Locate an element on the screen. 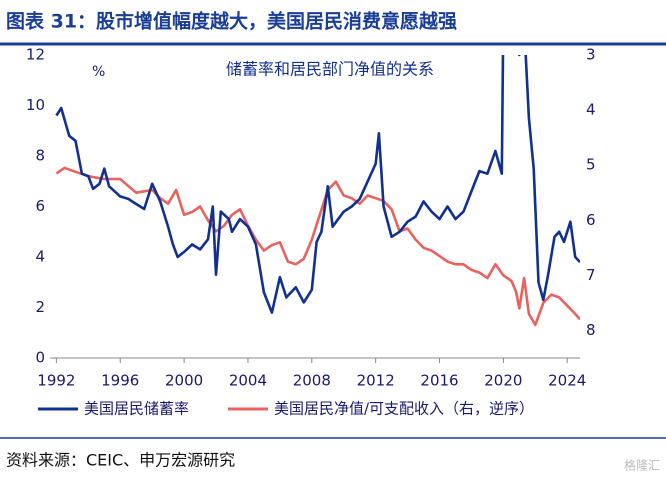 The height and width of the screenshot is (487, 666). header: 图表 31：股市增值幅度越大，美国居民消费意愿越强 is located at coordinates (231, 21).